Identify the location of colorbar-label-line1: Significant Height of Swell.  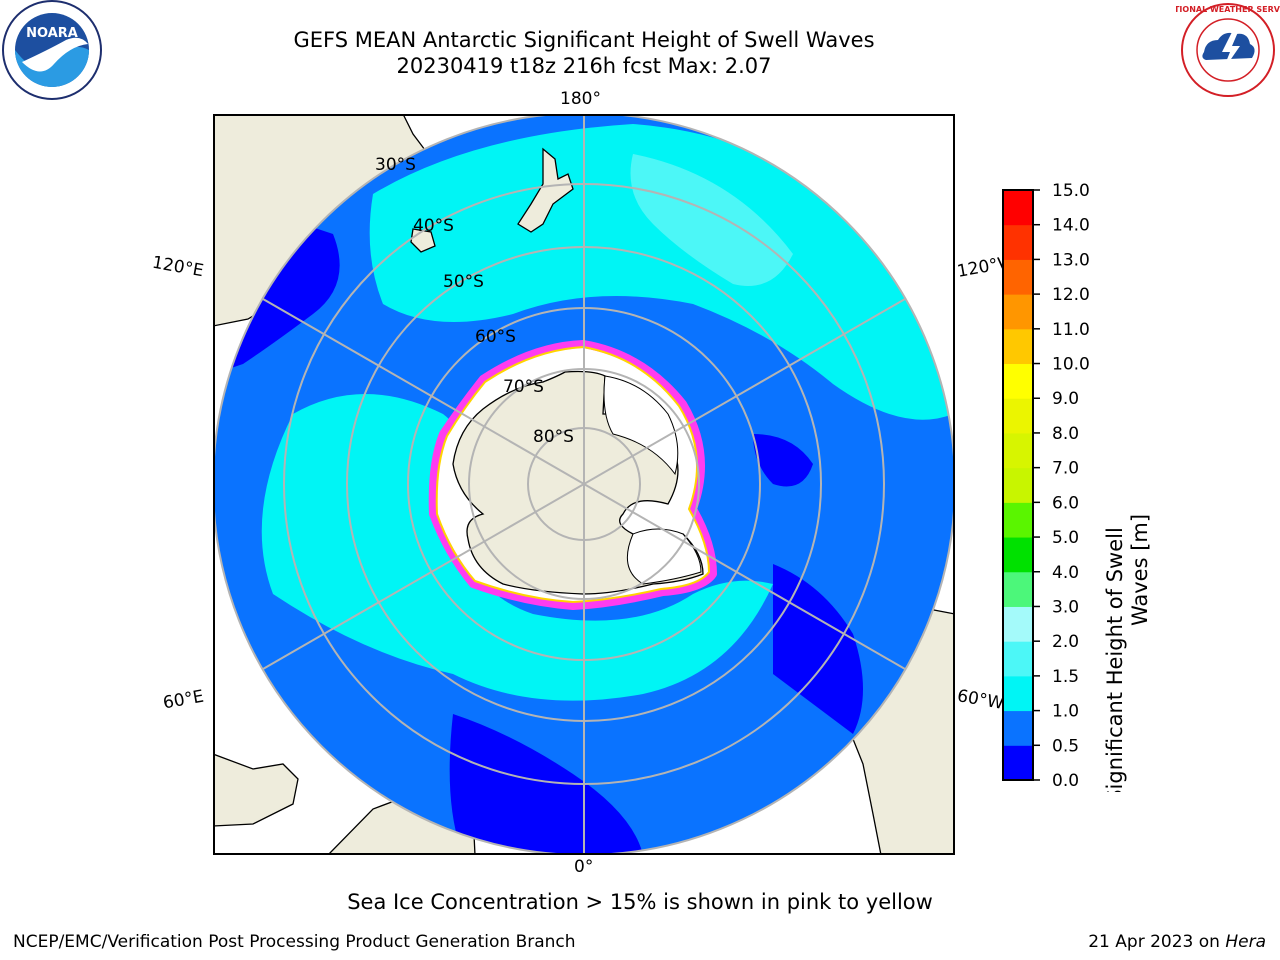
(1115, 659).